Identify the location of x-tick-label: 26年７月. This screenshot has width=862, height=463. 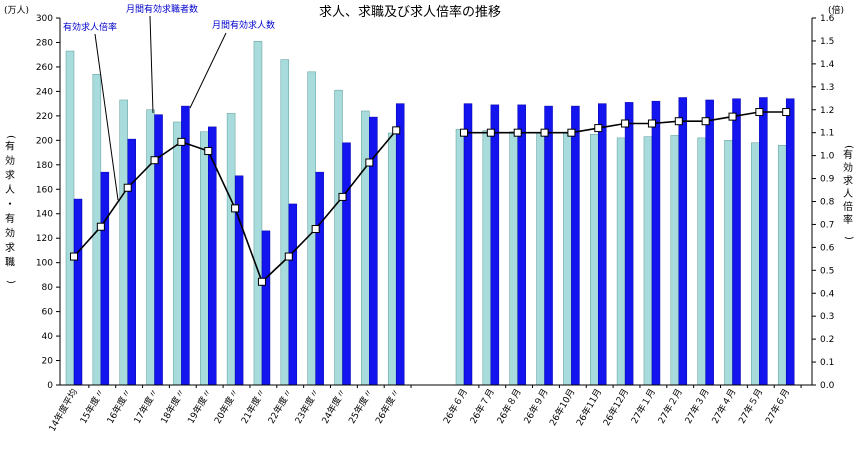
(482, 406).